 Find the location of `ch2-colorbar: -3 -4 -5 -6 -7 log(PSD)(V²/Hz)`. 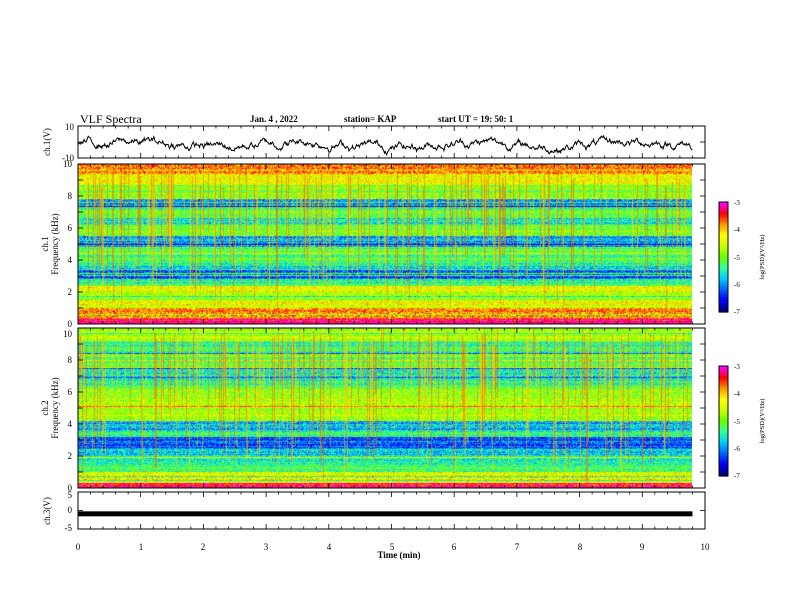

ch2-colorbar: -3 -4 -5 -6 -7 log(PSD)(V²/Hz) is located at coordinates (742, 421).